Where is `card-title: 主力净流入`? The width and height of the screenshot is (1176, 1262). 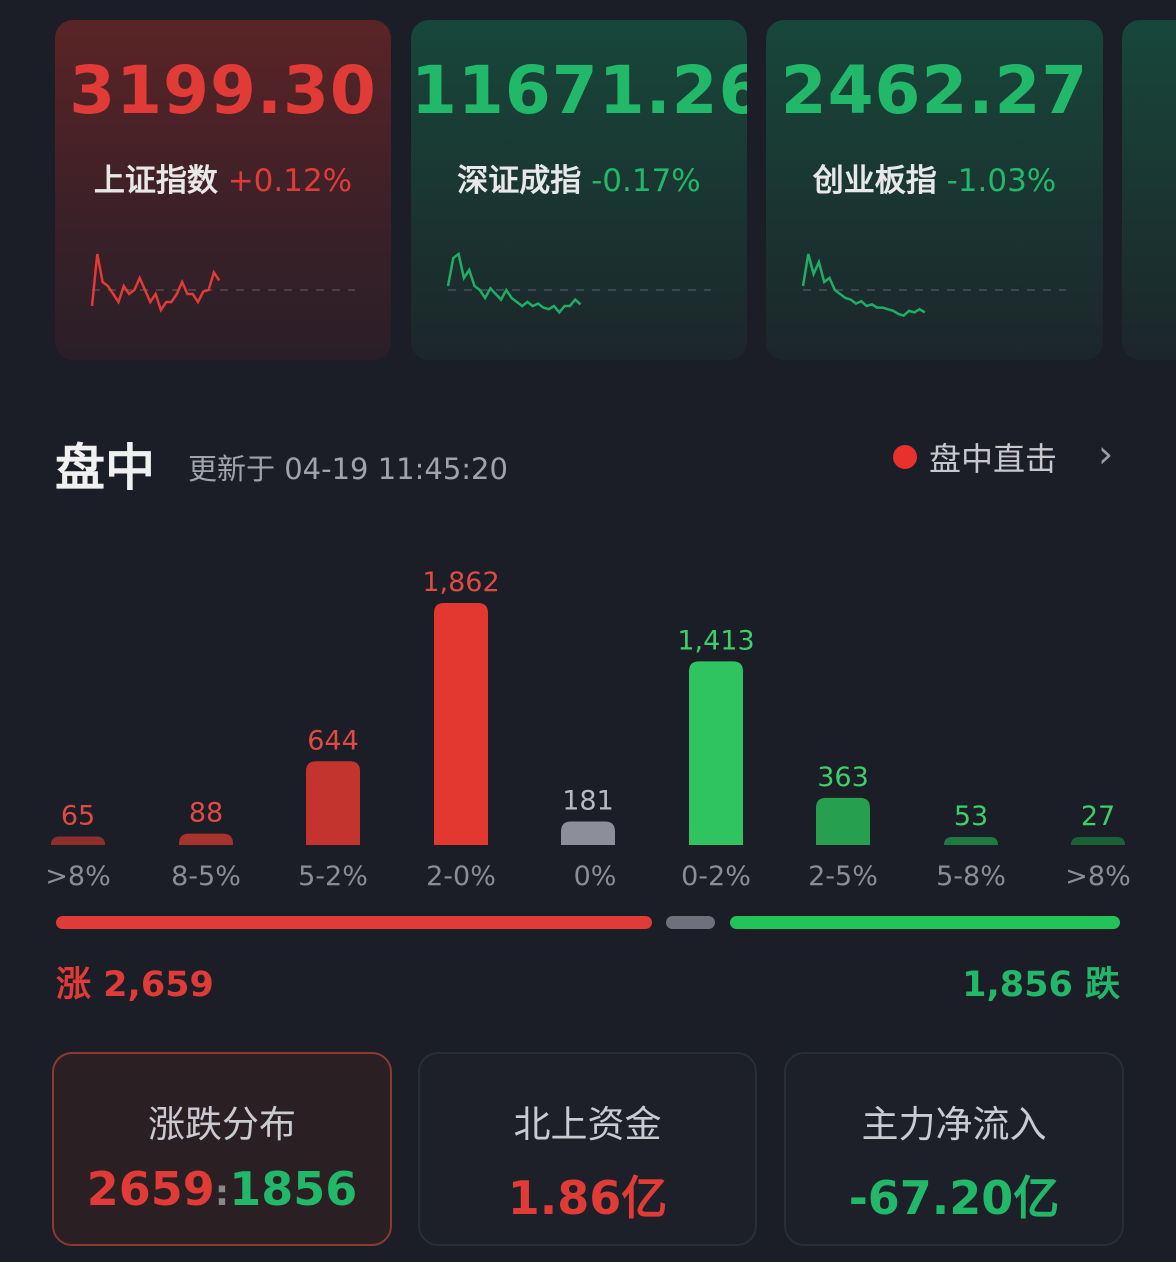
card-title: 主力净流入 is located at coordinates (954, 1124).